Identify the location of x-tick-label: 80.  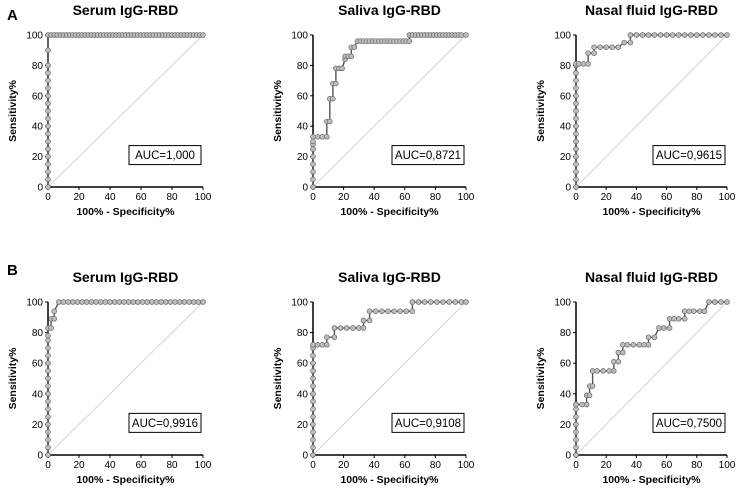
(436, 465).